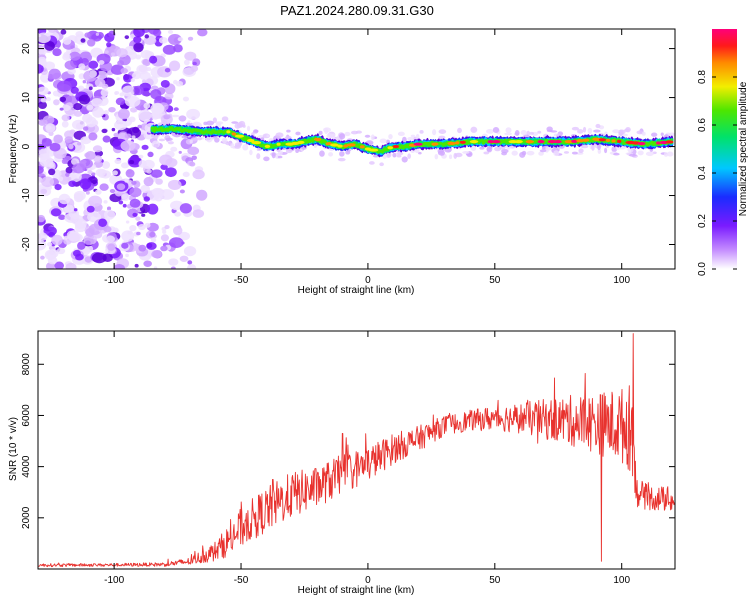 The image size is (750, 600). What do you see at coordinates (368, 280) in the screenshot?
I see `spectrogram-x-tick-label: 0` at bounding box center [368, 280].